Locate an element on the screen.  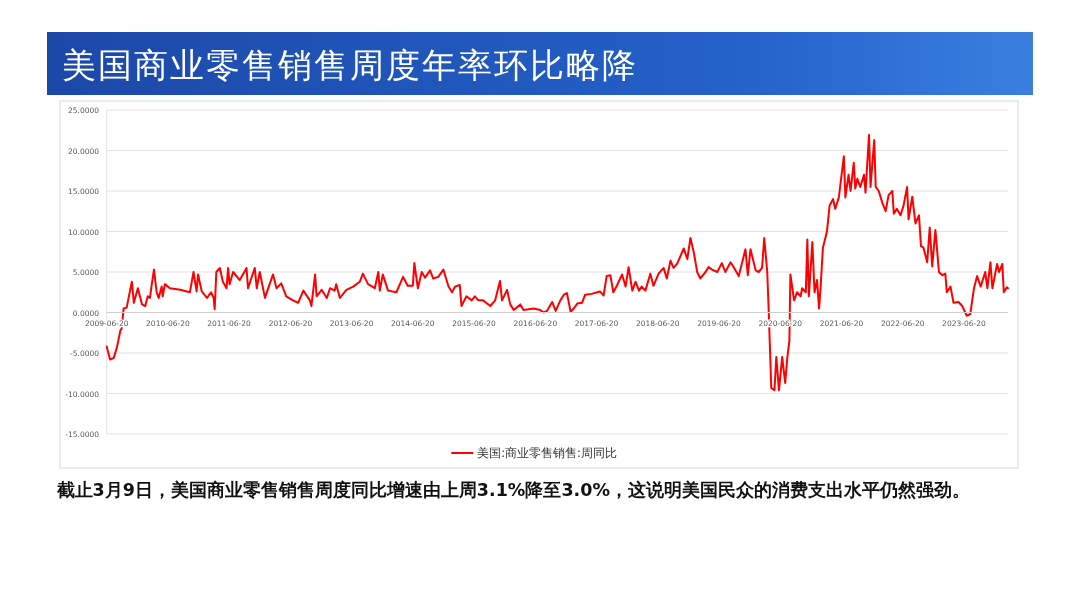
chart-title: 美国商业零售销售周度年率环比略降 is located at coordinates (350, 65).